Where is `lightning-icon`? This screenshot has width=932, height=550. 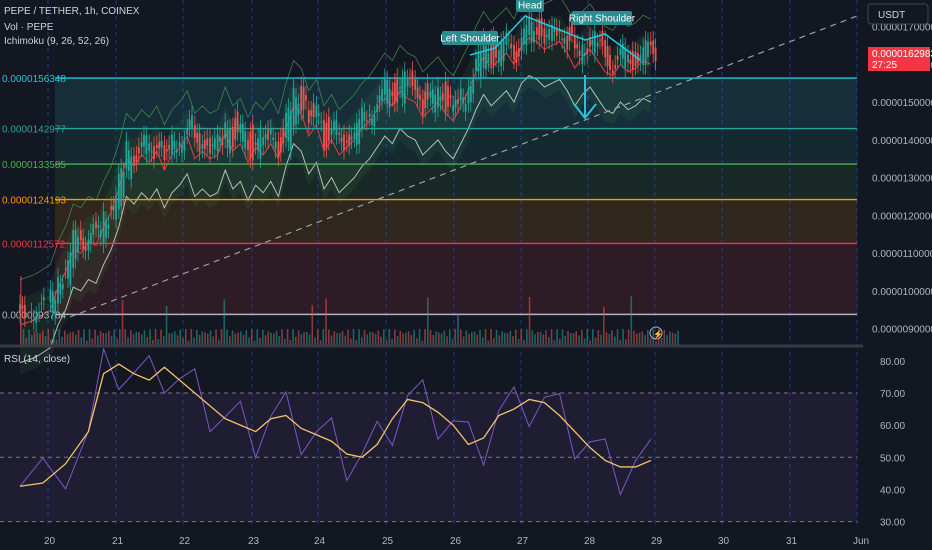 lightning-icon is located at coordinates (656, 333).